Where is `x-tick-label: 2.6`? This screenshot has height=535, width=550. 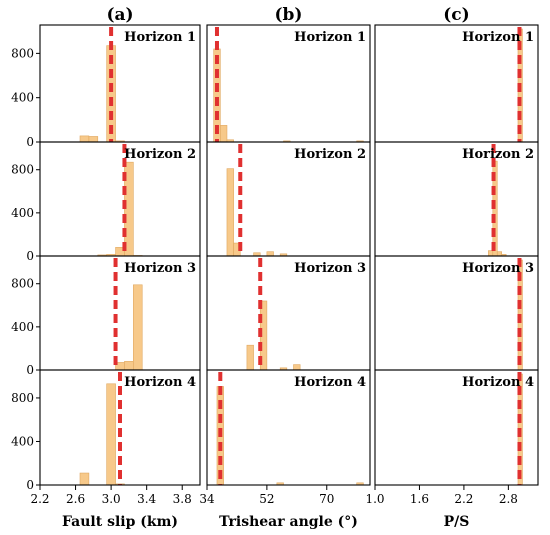 x-tick-label: 2.6 is located at coordinates (75, 499).